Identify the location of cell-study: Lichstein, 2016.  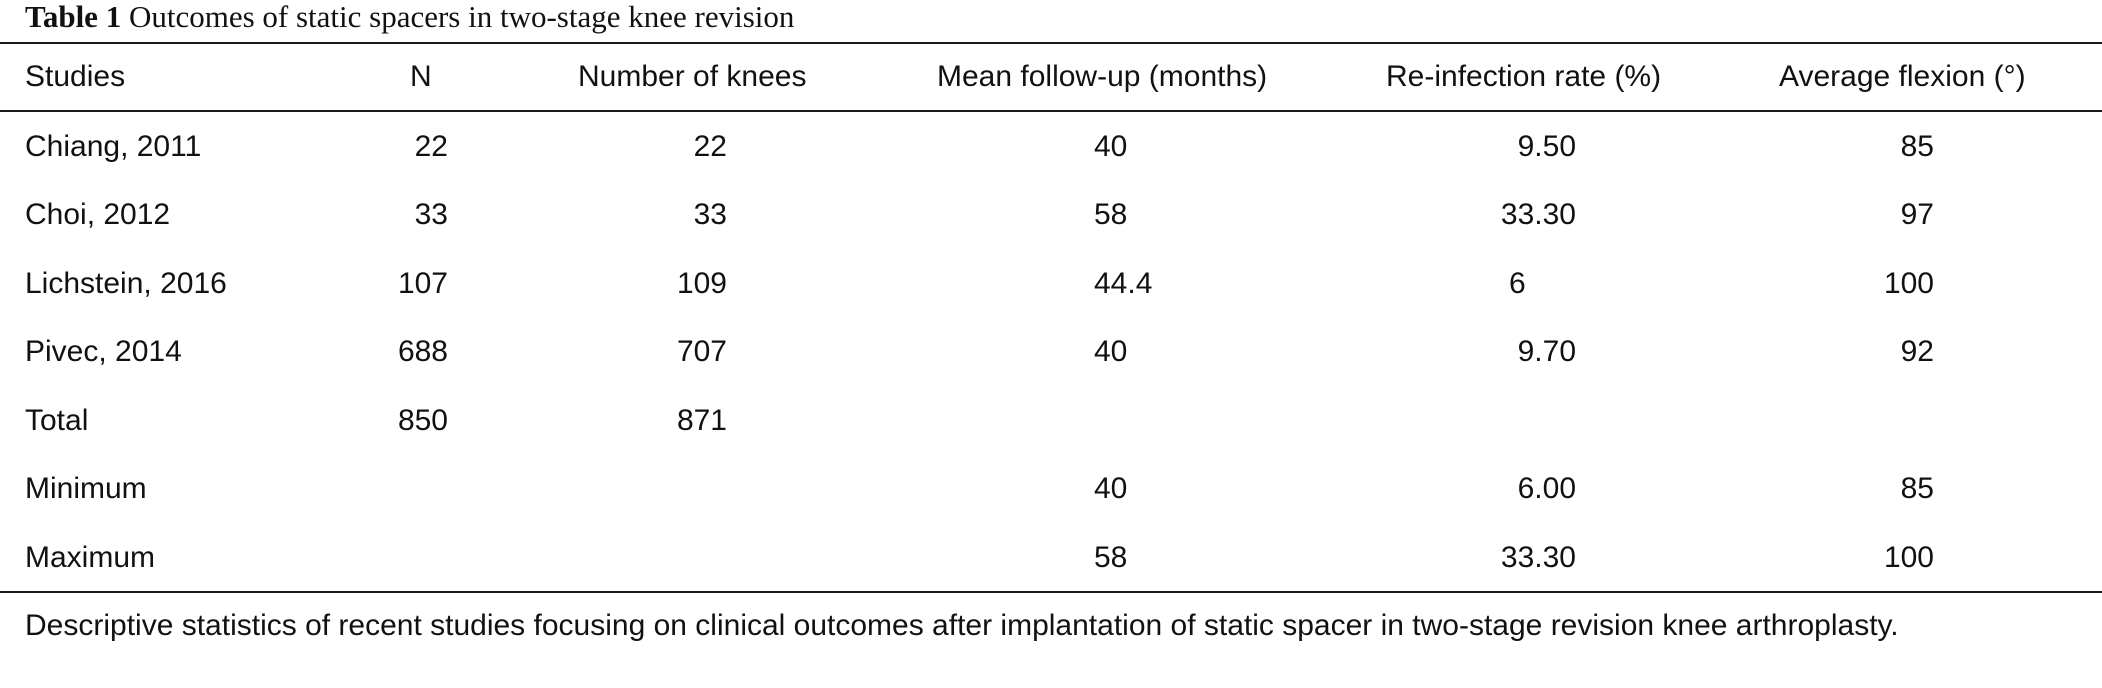
(126, 283).